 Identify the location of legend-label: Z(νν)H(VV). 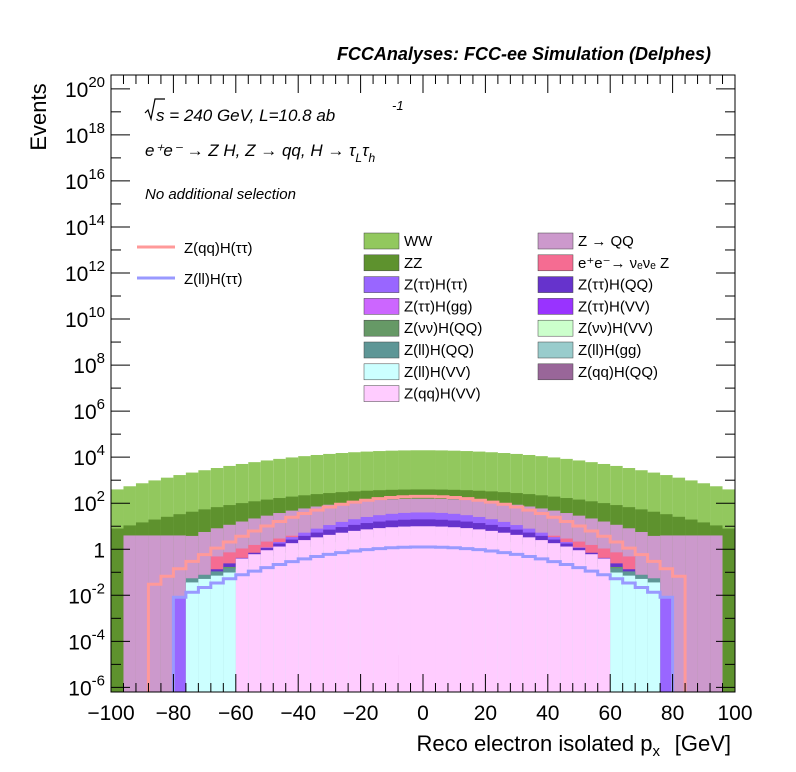
(615, 328).